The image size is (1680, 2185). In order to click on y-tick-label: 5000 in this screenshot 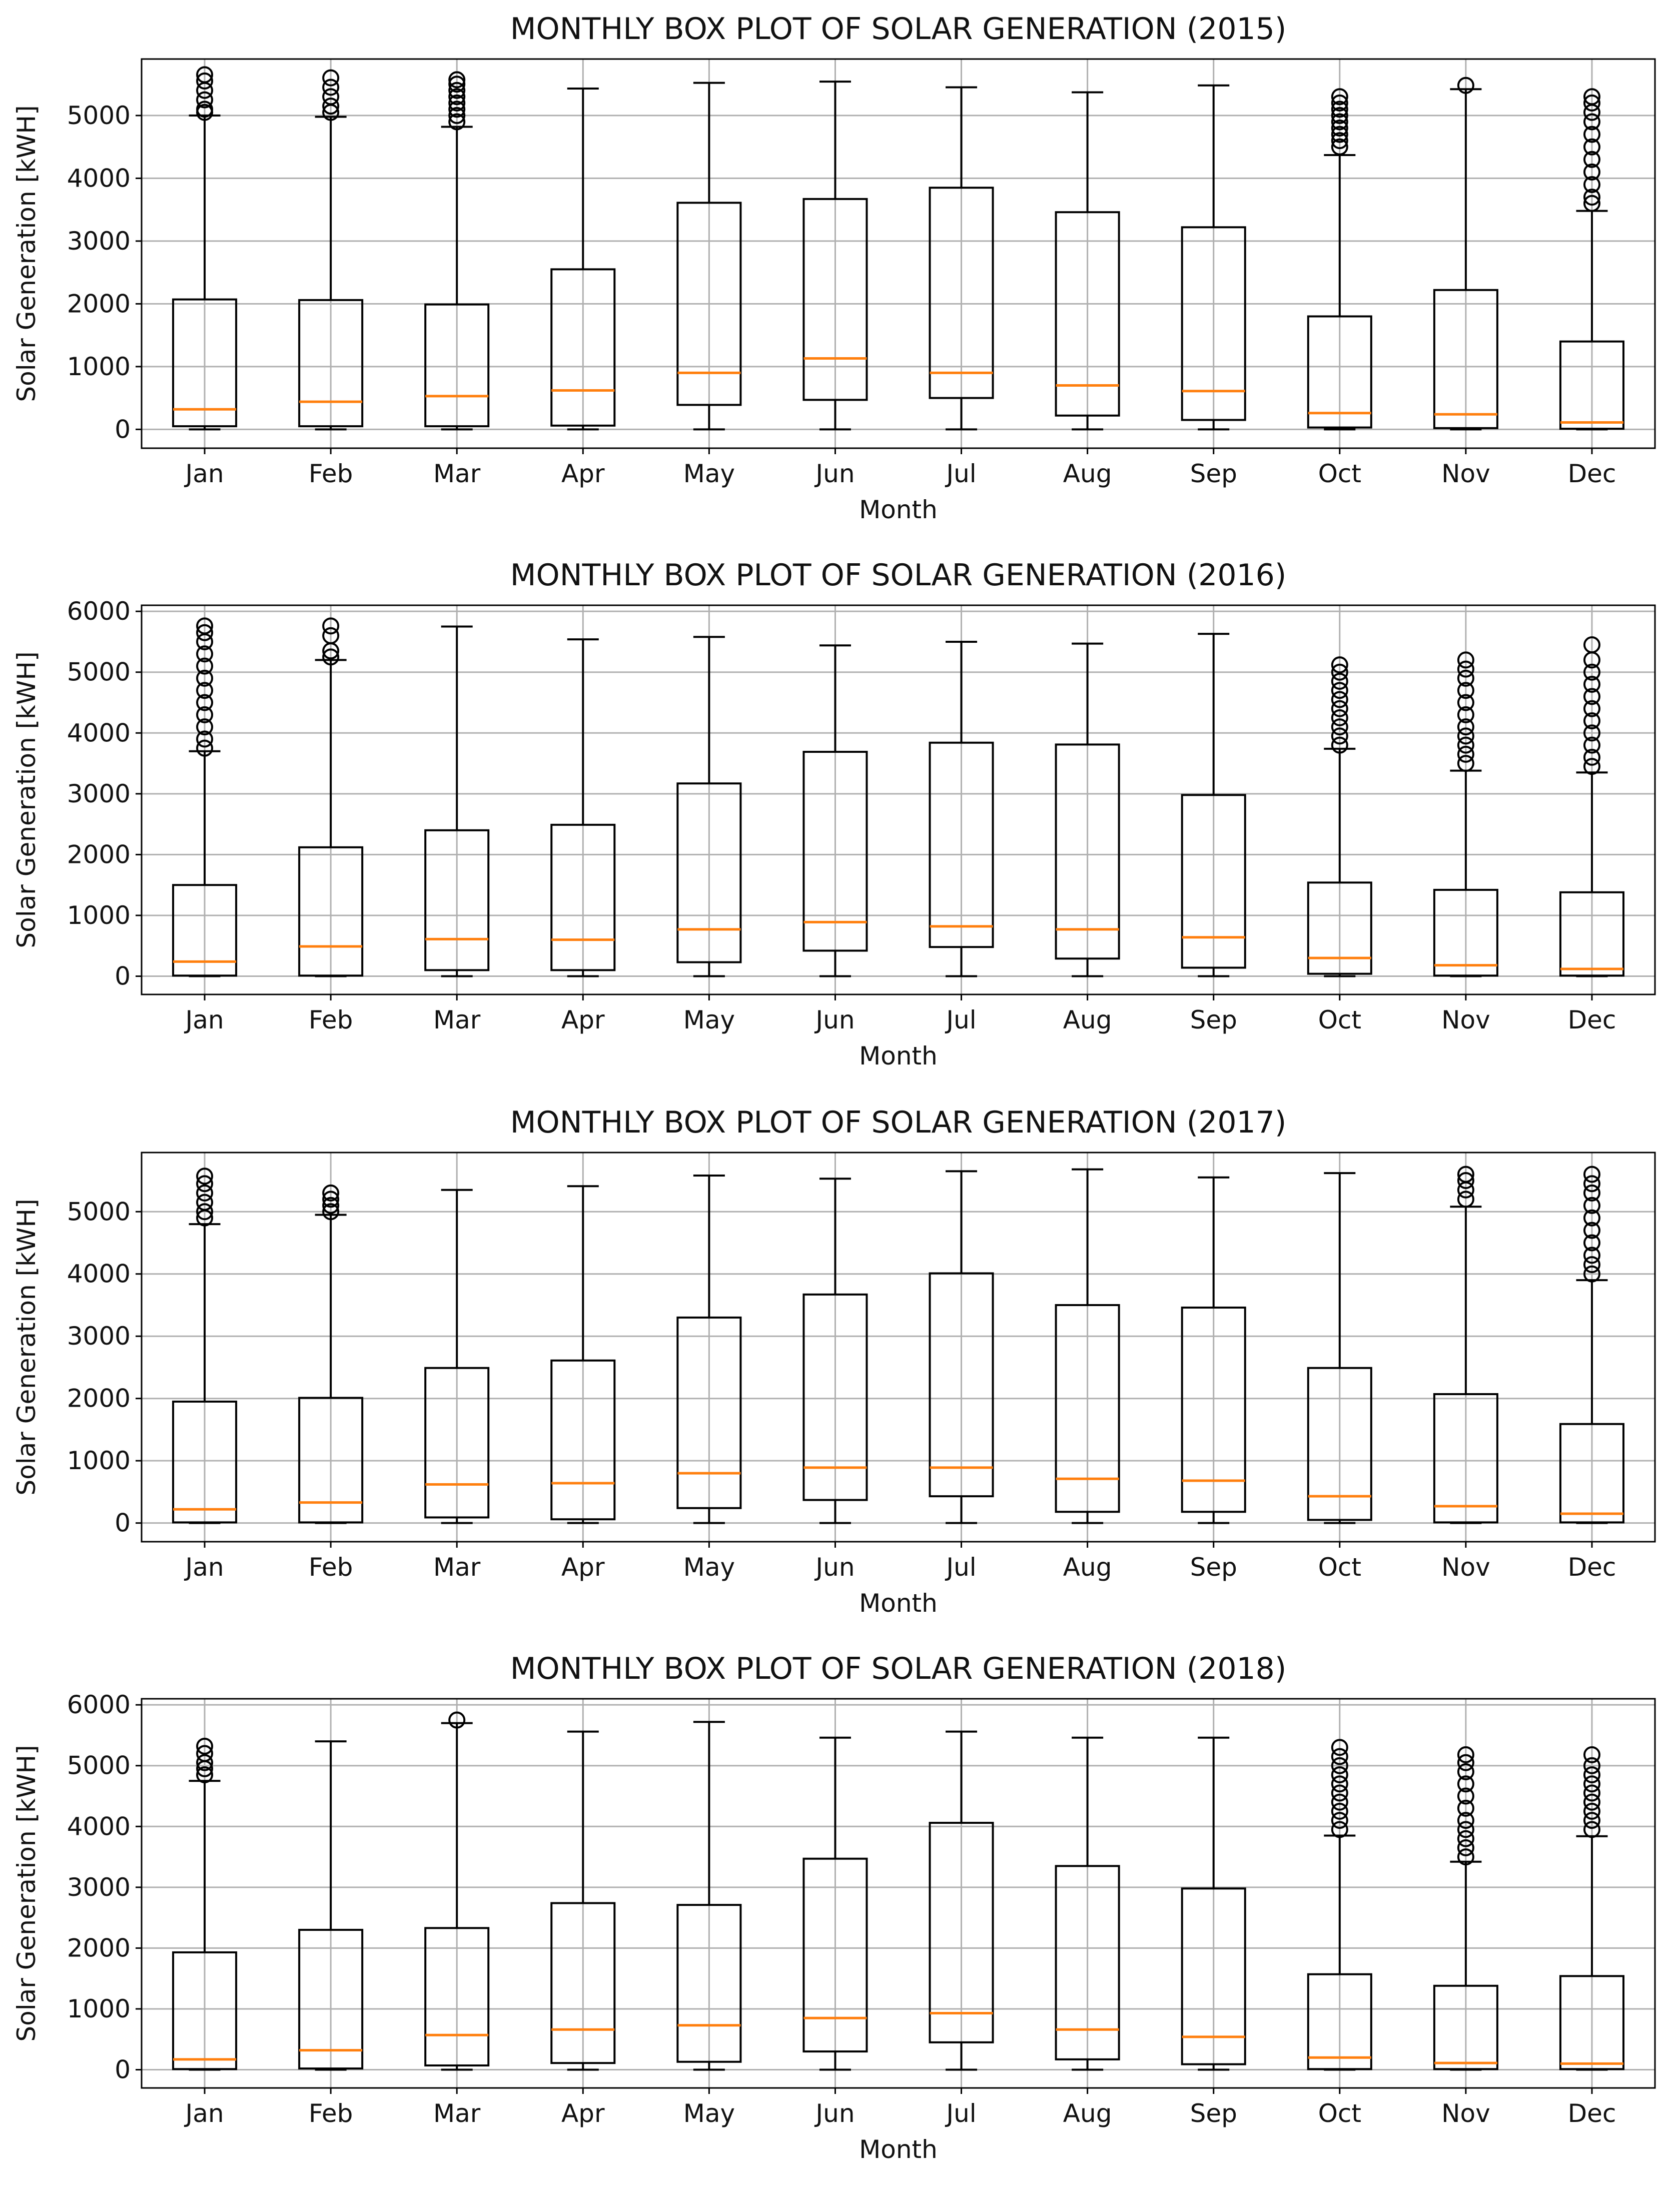, I will do `click(99, 1211)`.